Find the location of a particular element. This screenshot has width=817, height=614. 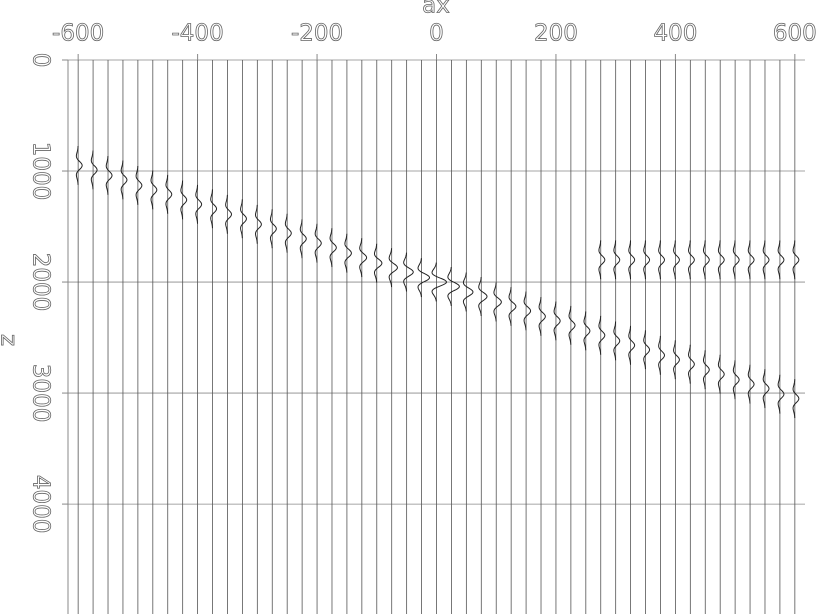

x-tick-label: 400 is located at coordinates (675, 34).